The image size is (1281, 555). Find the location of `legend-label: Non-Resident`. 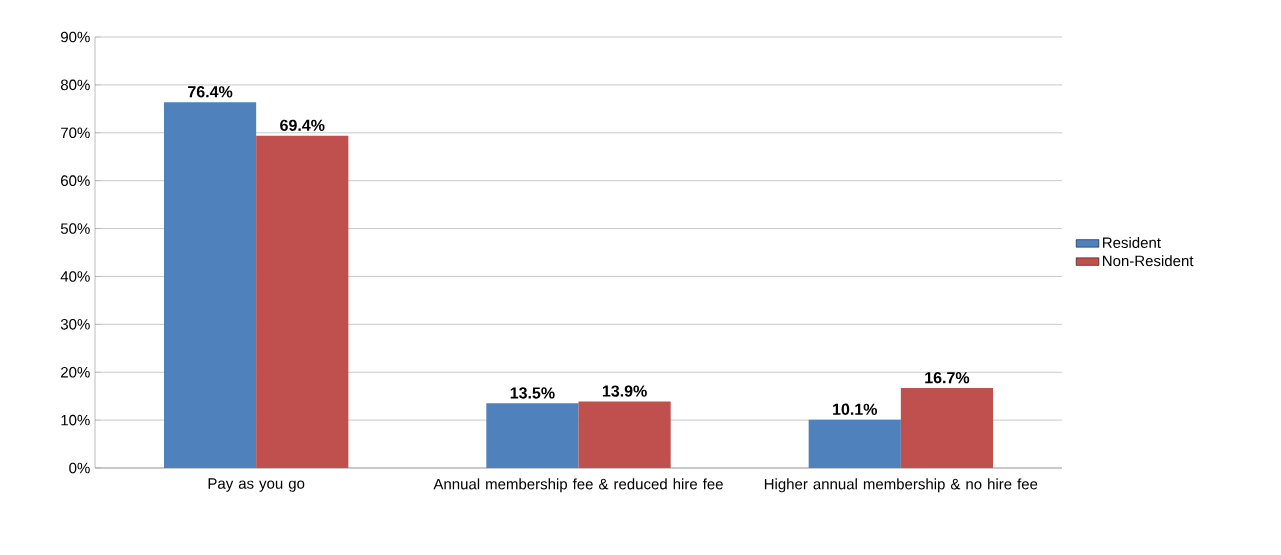

legend-label: Non-Resident is located at coordinates (1148, 261).